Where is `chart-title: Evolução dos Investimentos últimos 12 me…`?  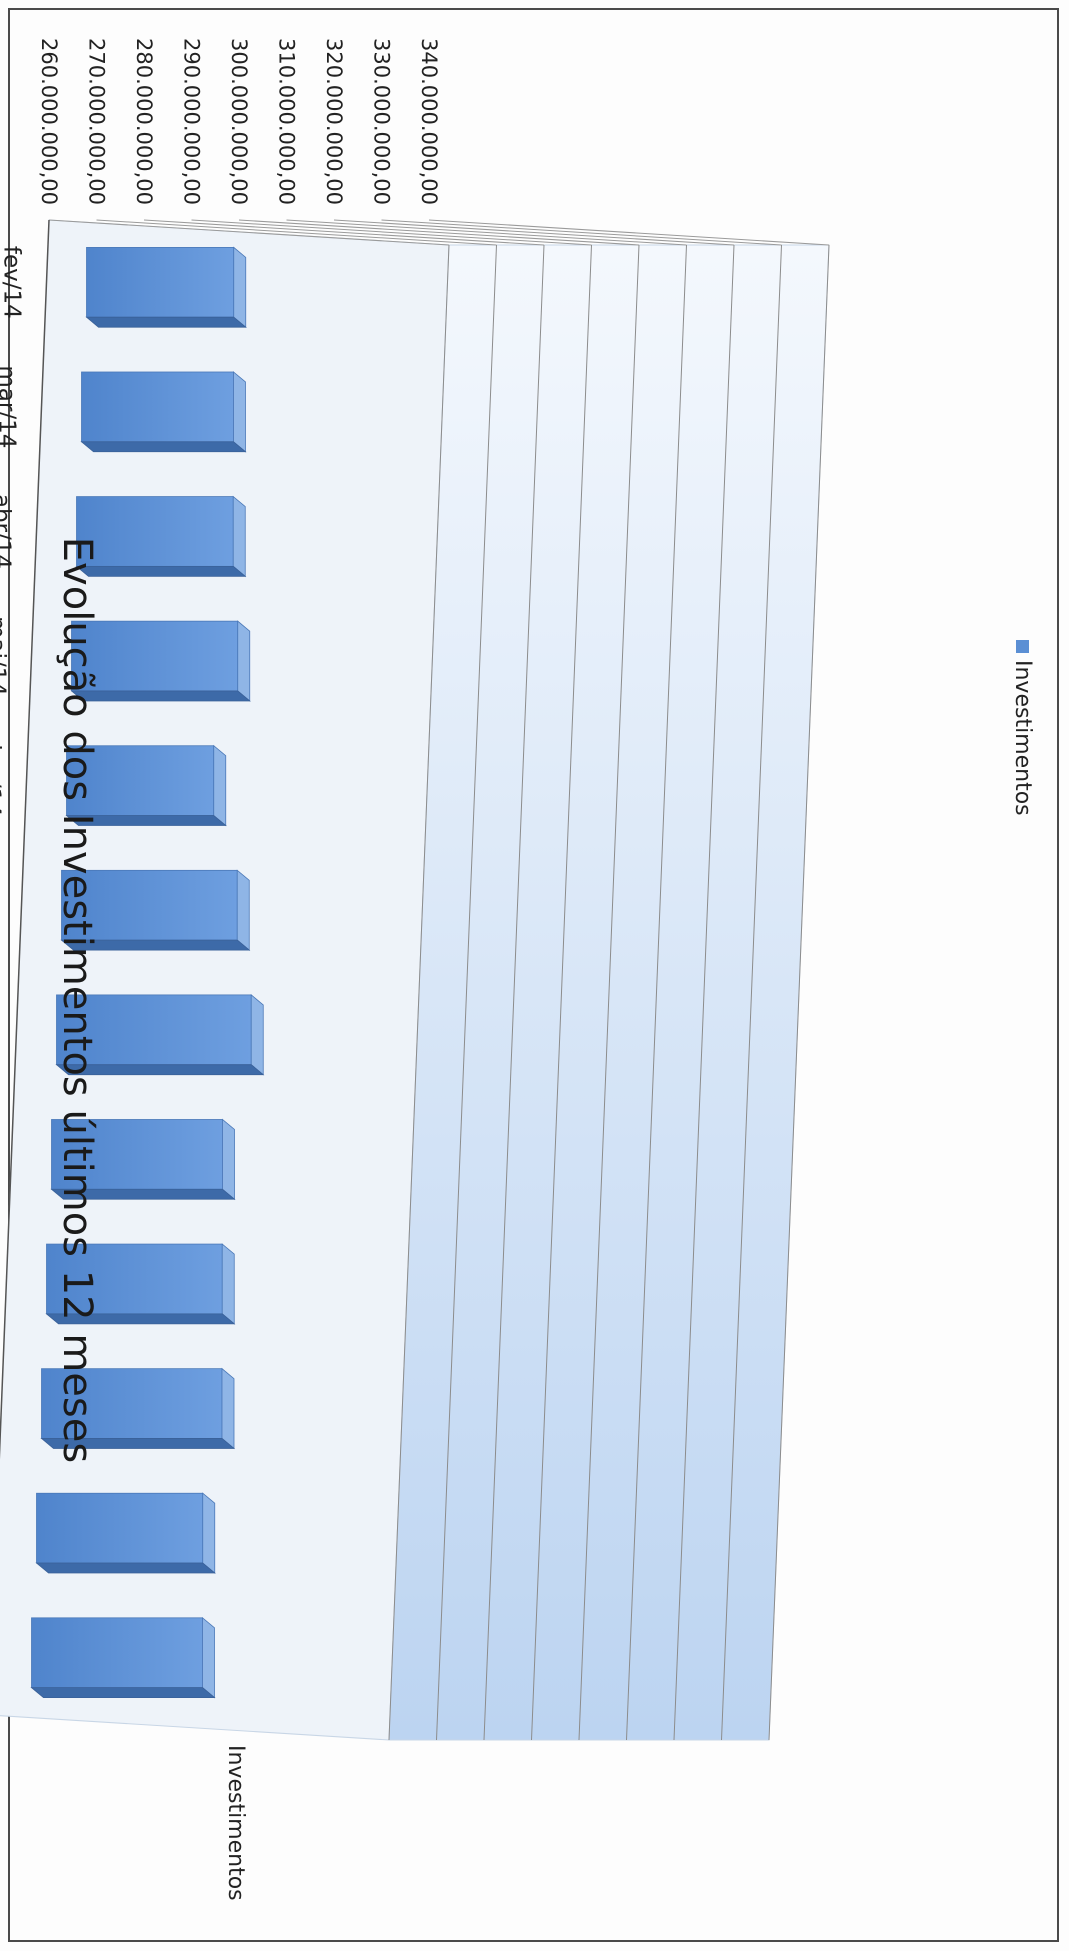
chart-title: Evolução dos Investimentos últimos 12 me… is located at coordinates (77, 1000).